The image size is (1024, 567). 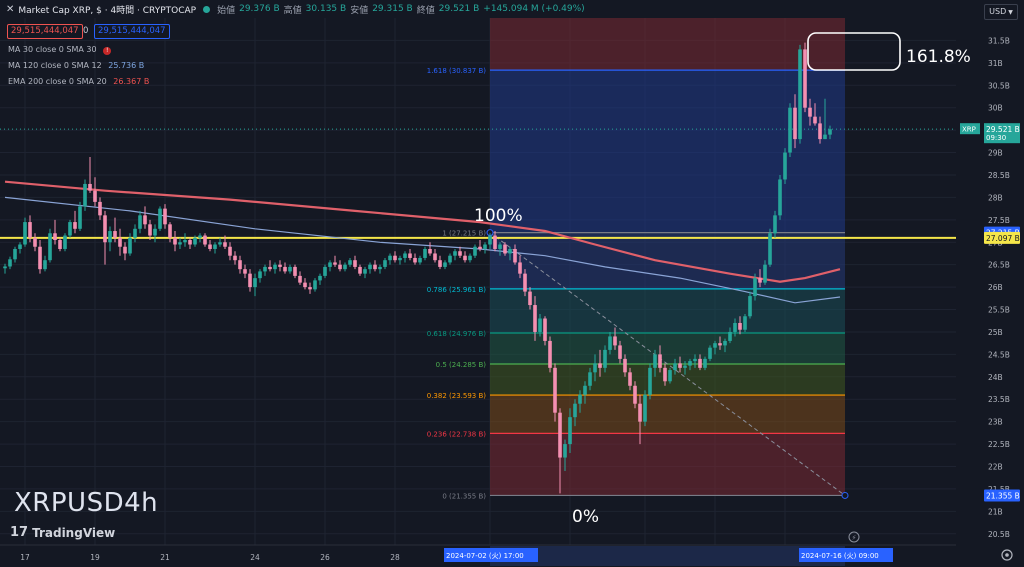 I want to click on buy-price-box: 29,515,444,047, so click(x=132, y=31).